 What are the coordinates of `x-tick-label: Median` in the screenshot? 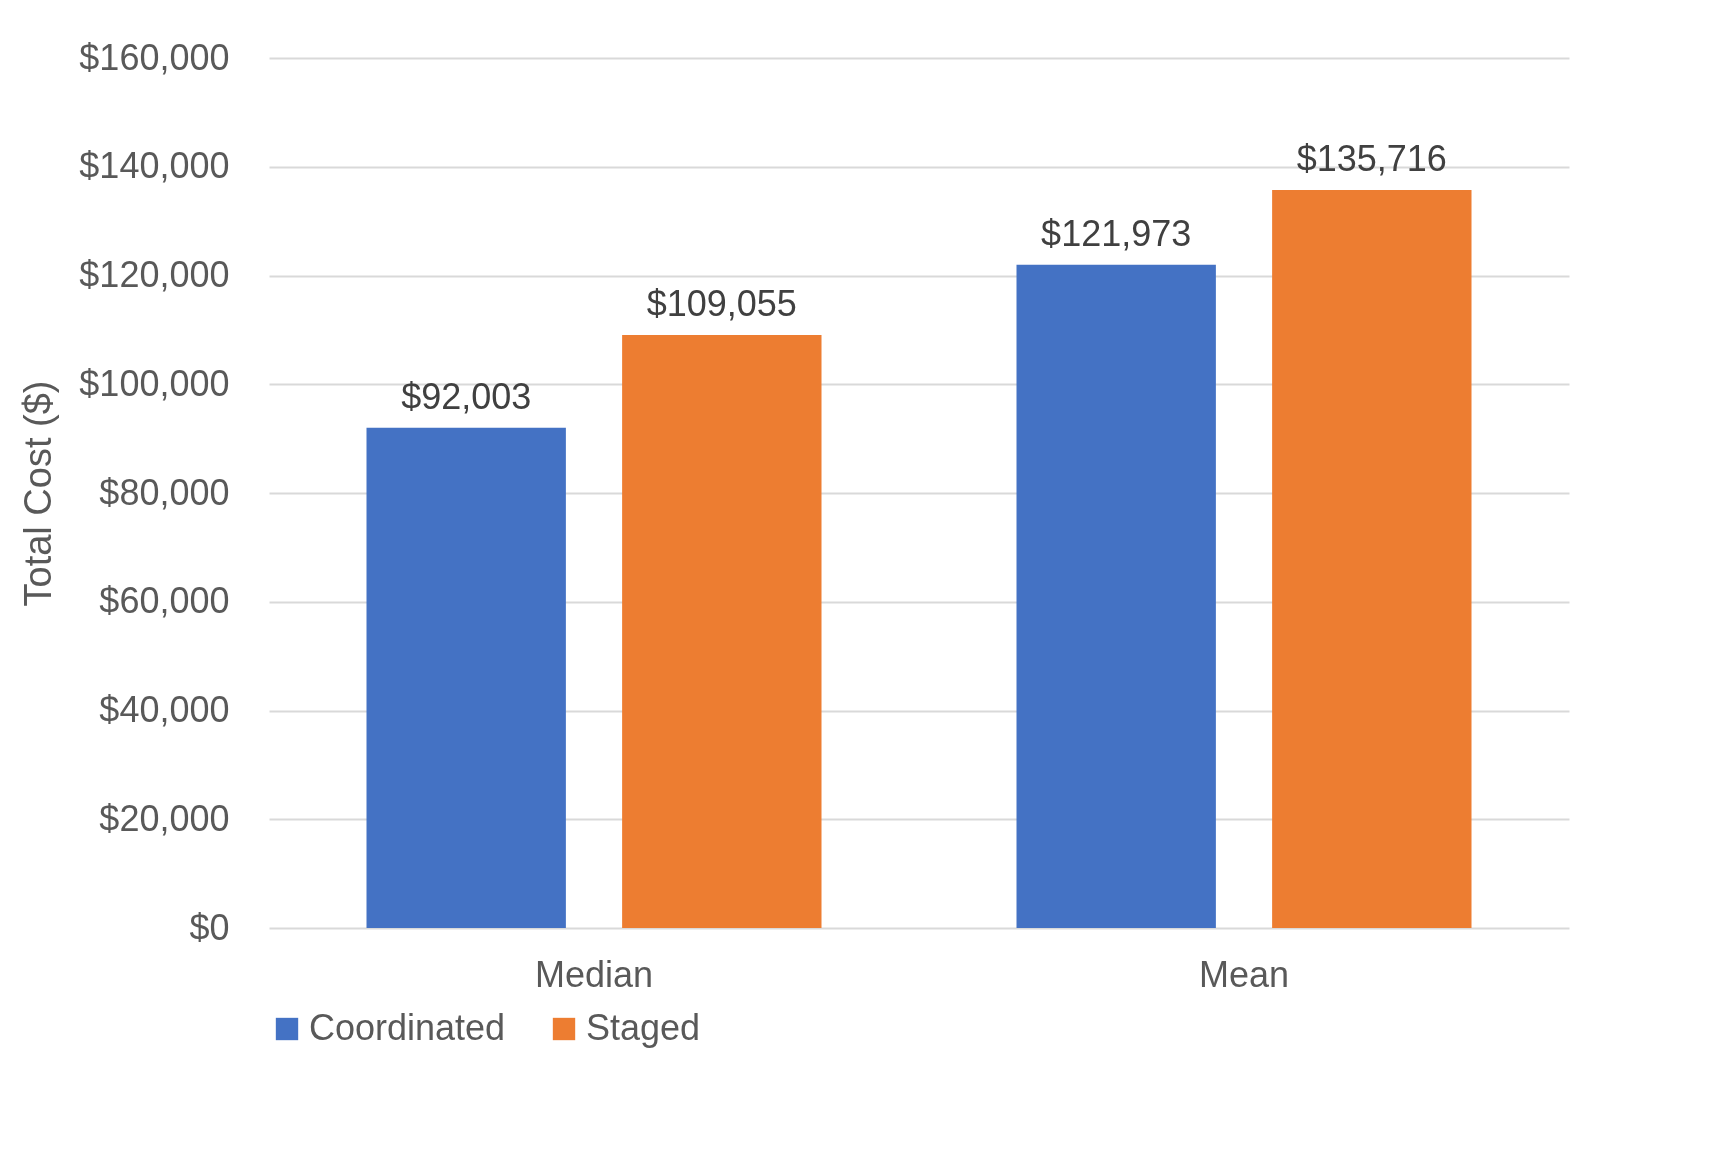 It's located at (594, 974).